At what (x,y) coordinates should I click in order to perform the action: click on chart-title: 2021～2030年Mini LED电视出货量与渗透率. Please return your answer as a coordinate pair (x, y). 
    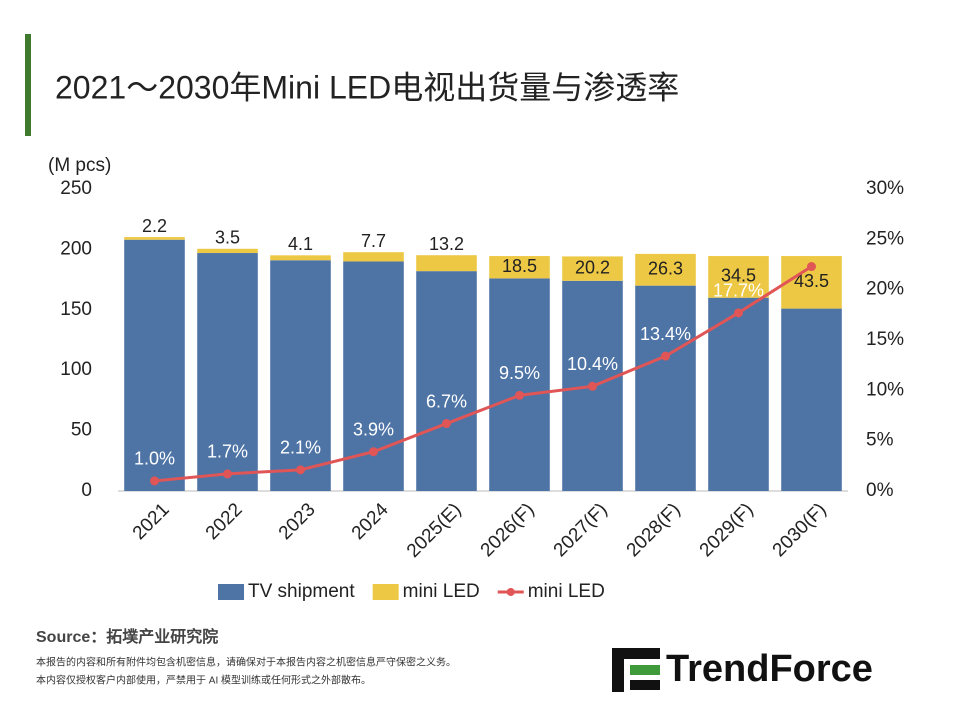
    Looking at the image, I should click on (367, 87).